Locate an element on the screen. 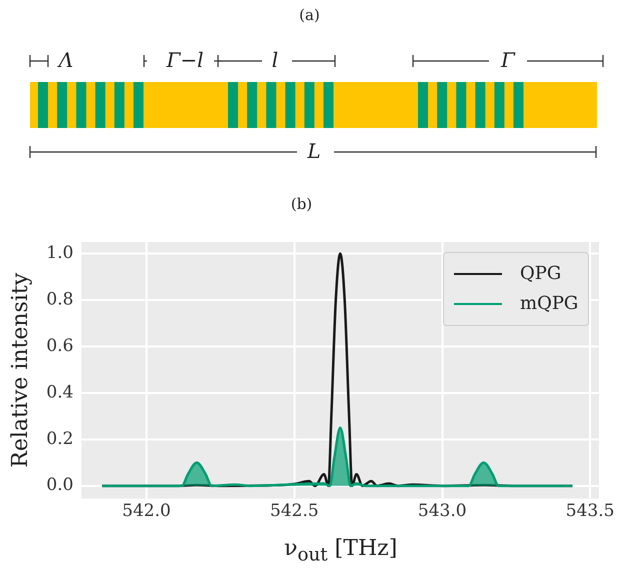 The width and height of the screenshot is (619, 575). text: (a) is located at coordinates (309, 15).